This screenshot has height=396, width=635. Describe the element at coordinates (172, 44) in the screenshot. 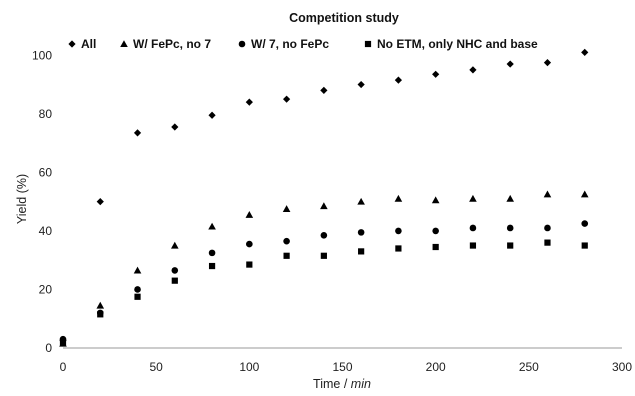

I see `legend-label: W/ FePc, no 7` at that location.